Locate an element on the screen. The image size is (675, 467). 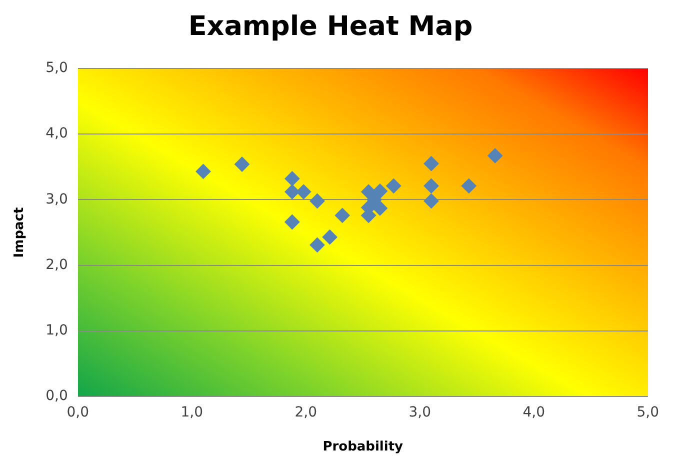
y-tick-label: 4,0 is located at coordinates (57, 134).